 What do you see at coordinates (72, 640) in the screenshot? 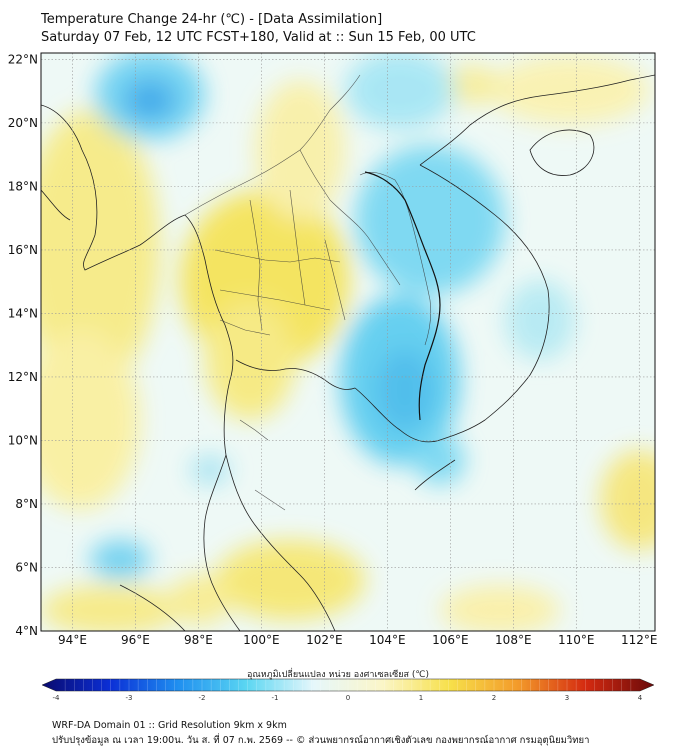
I see `lon-tick-label: 94°E` at bounding box center [72, 640].